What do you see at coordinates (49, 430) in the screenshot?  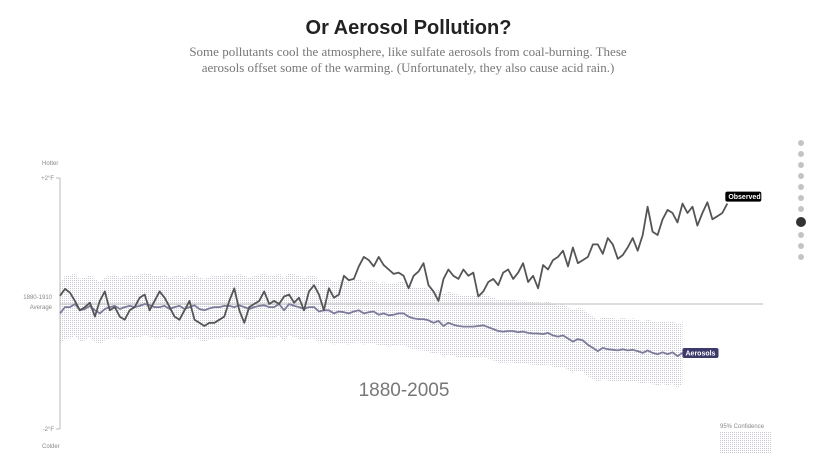 I see `y-tick-label-bottom: -2°F` at bounding box center [49, 430].